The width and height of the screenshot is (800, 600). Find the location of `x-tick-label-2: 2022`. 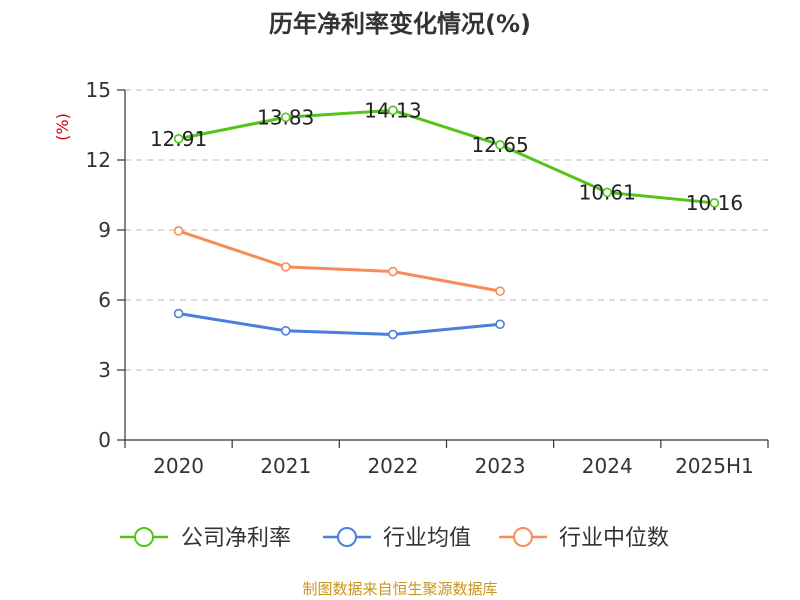

x-tick-label-2: 2022 is located at coordinates (392, 466).